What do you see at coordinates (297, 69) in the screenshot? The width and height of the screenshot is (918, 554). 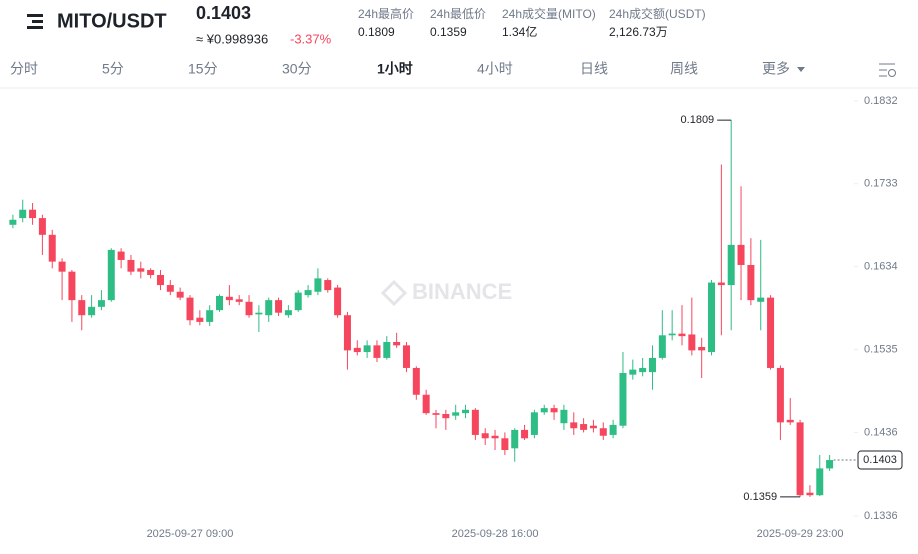 I see `timeframe-tab: 30分` at bounding box center [297, 69].